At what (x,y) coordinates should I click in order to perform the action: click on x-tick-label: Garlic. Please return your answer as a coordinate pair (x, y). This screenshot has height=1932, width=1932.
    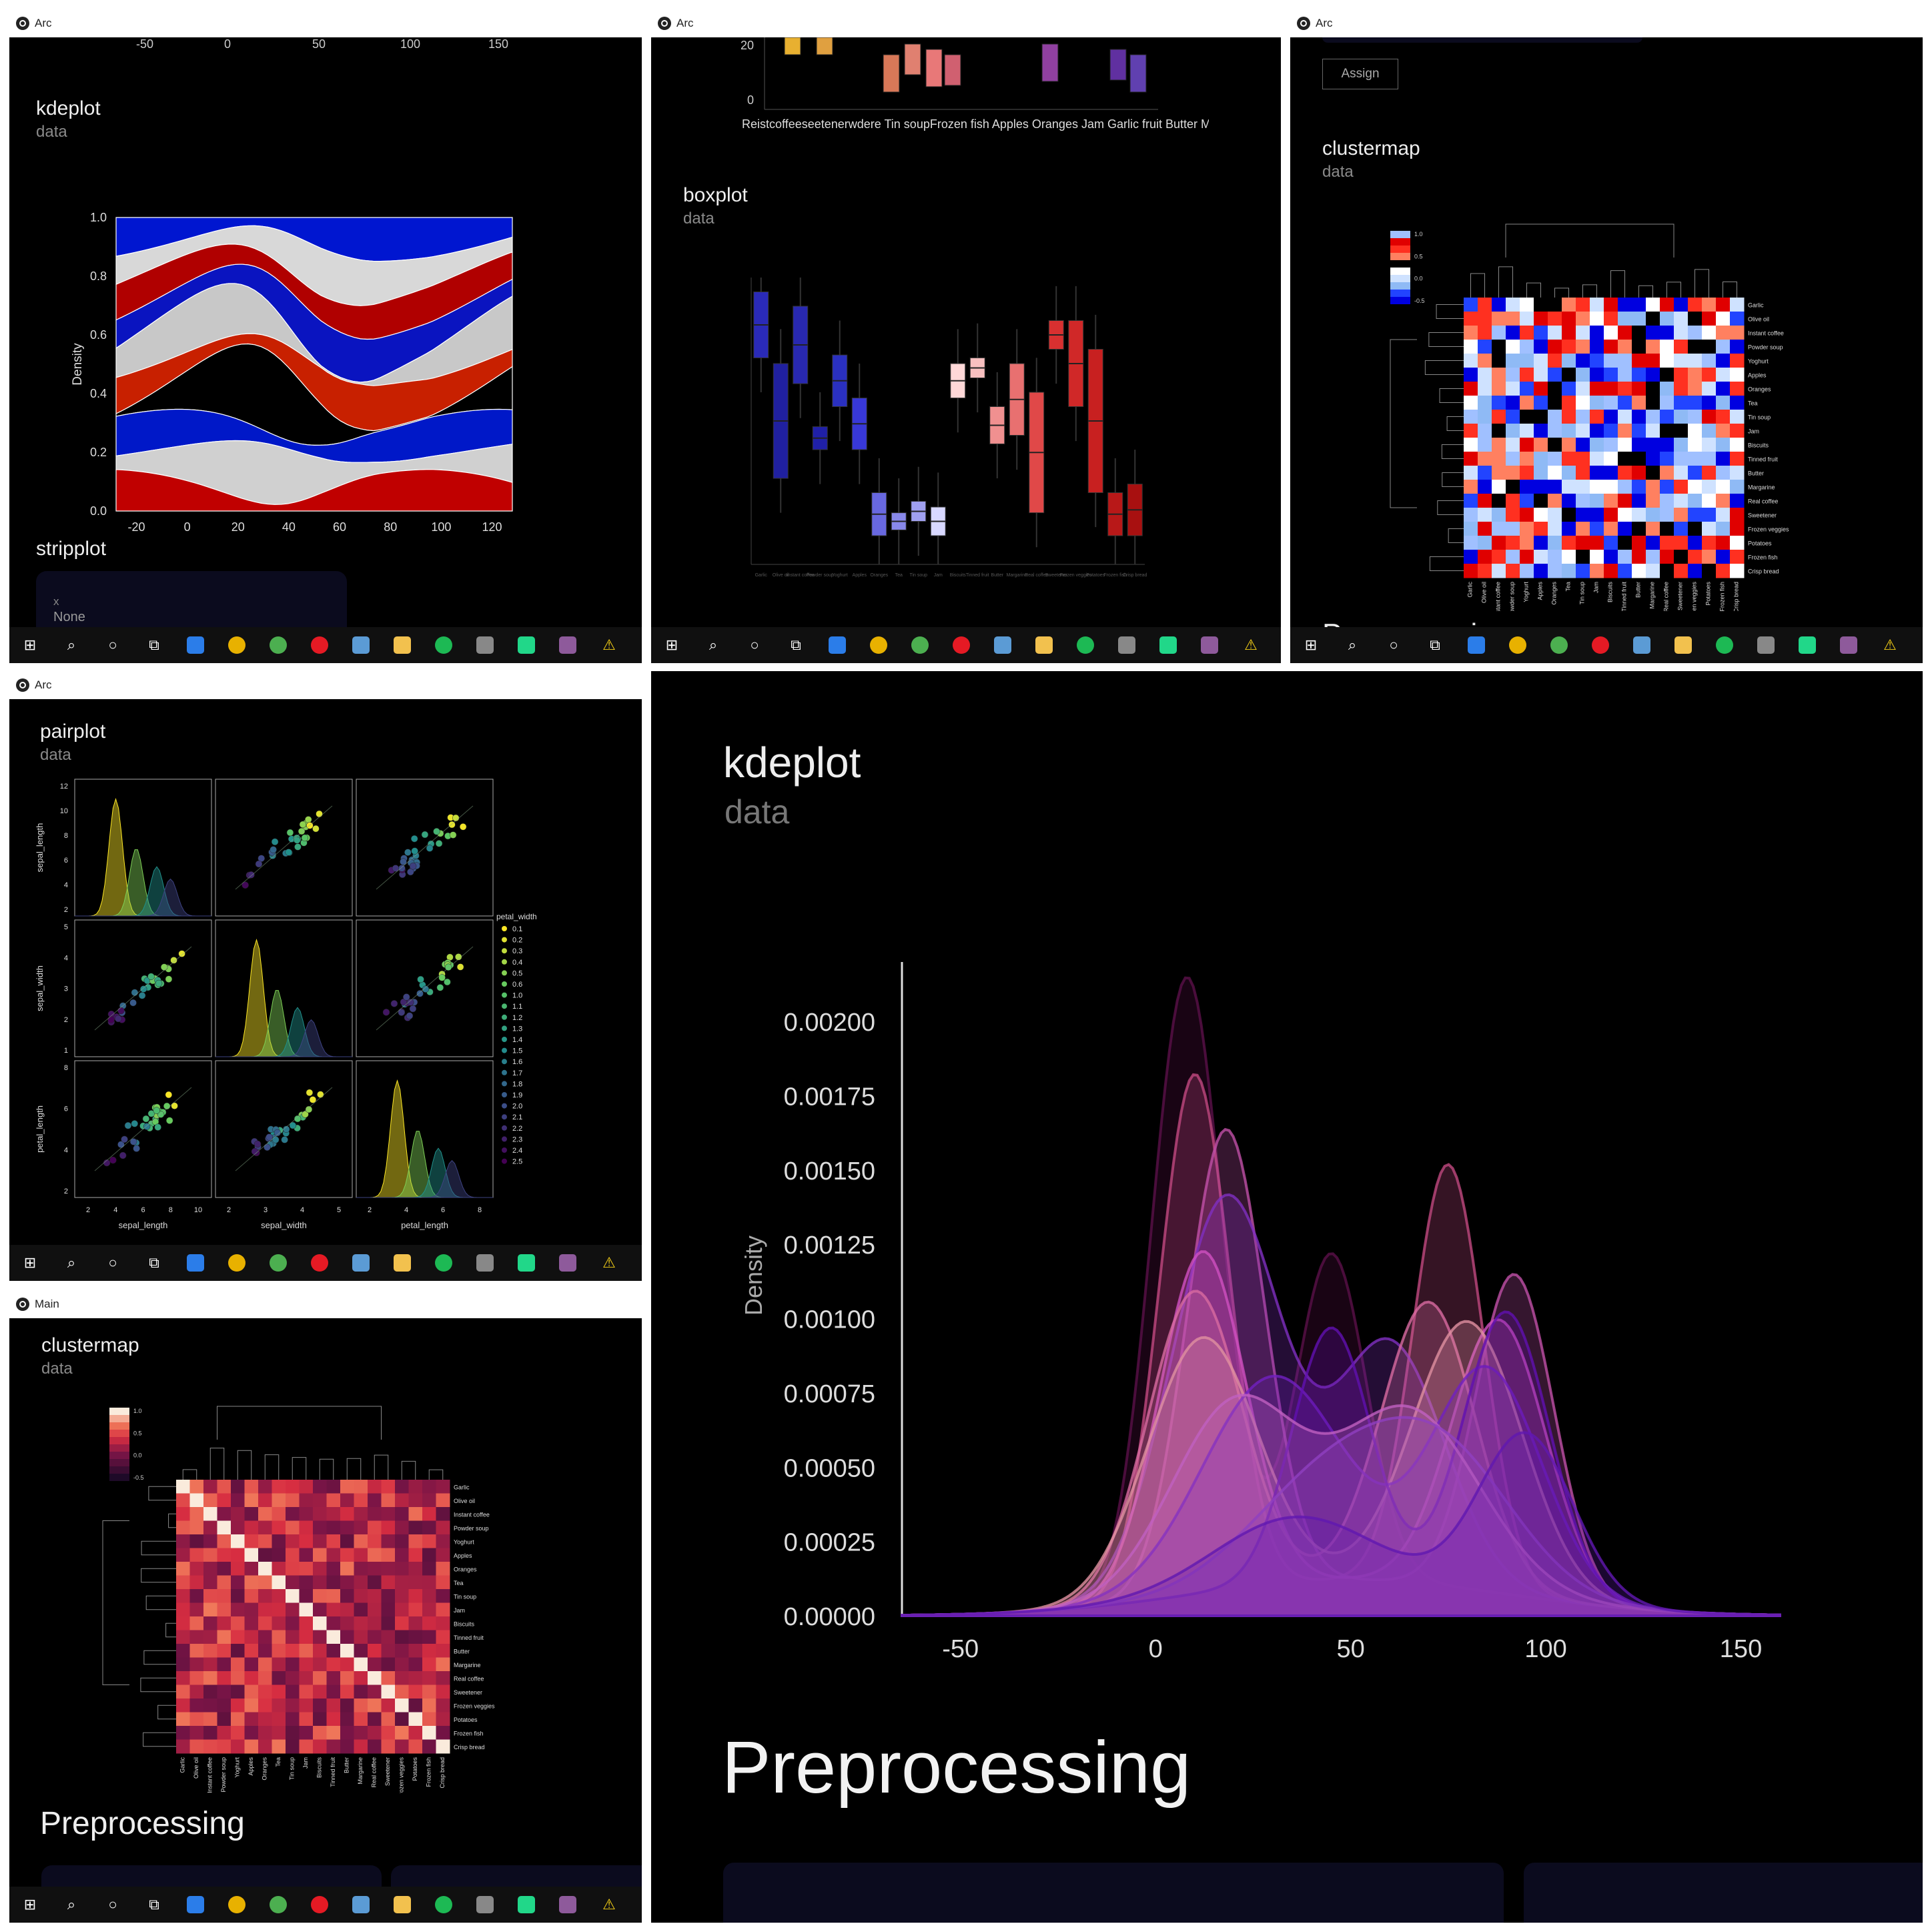
    Looking at the image, I should click on (761, 575).